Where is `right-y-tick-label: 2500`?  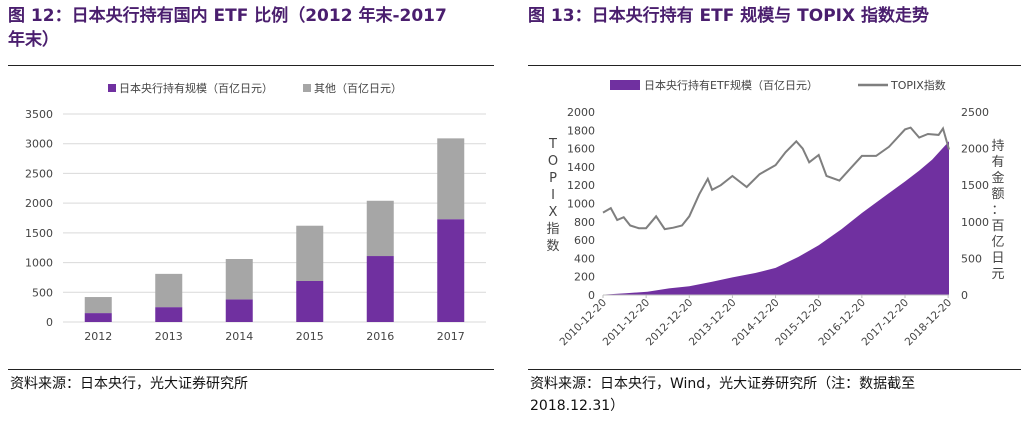
right-y-tick-label: 2500 is located at coordinates (975, 112).